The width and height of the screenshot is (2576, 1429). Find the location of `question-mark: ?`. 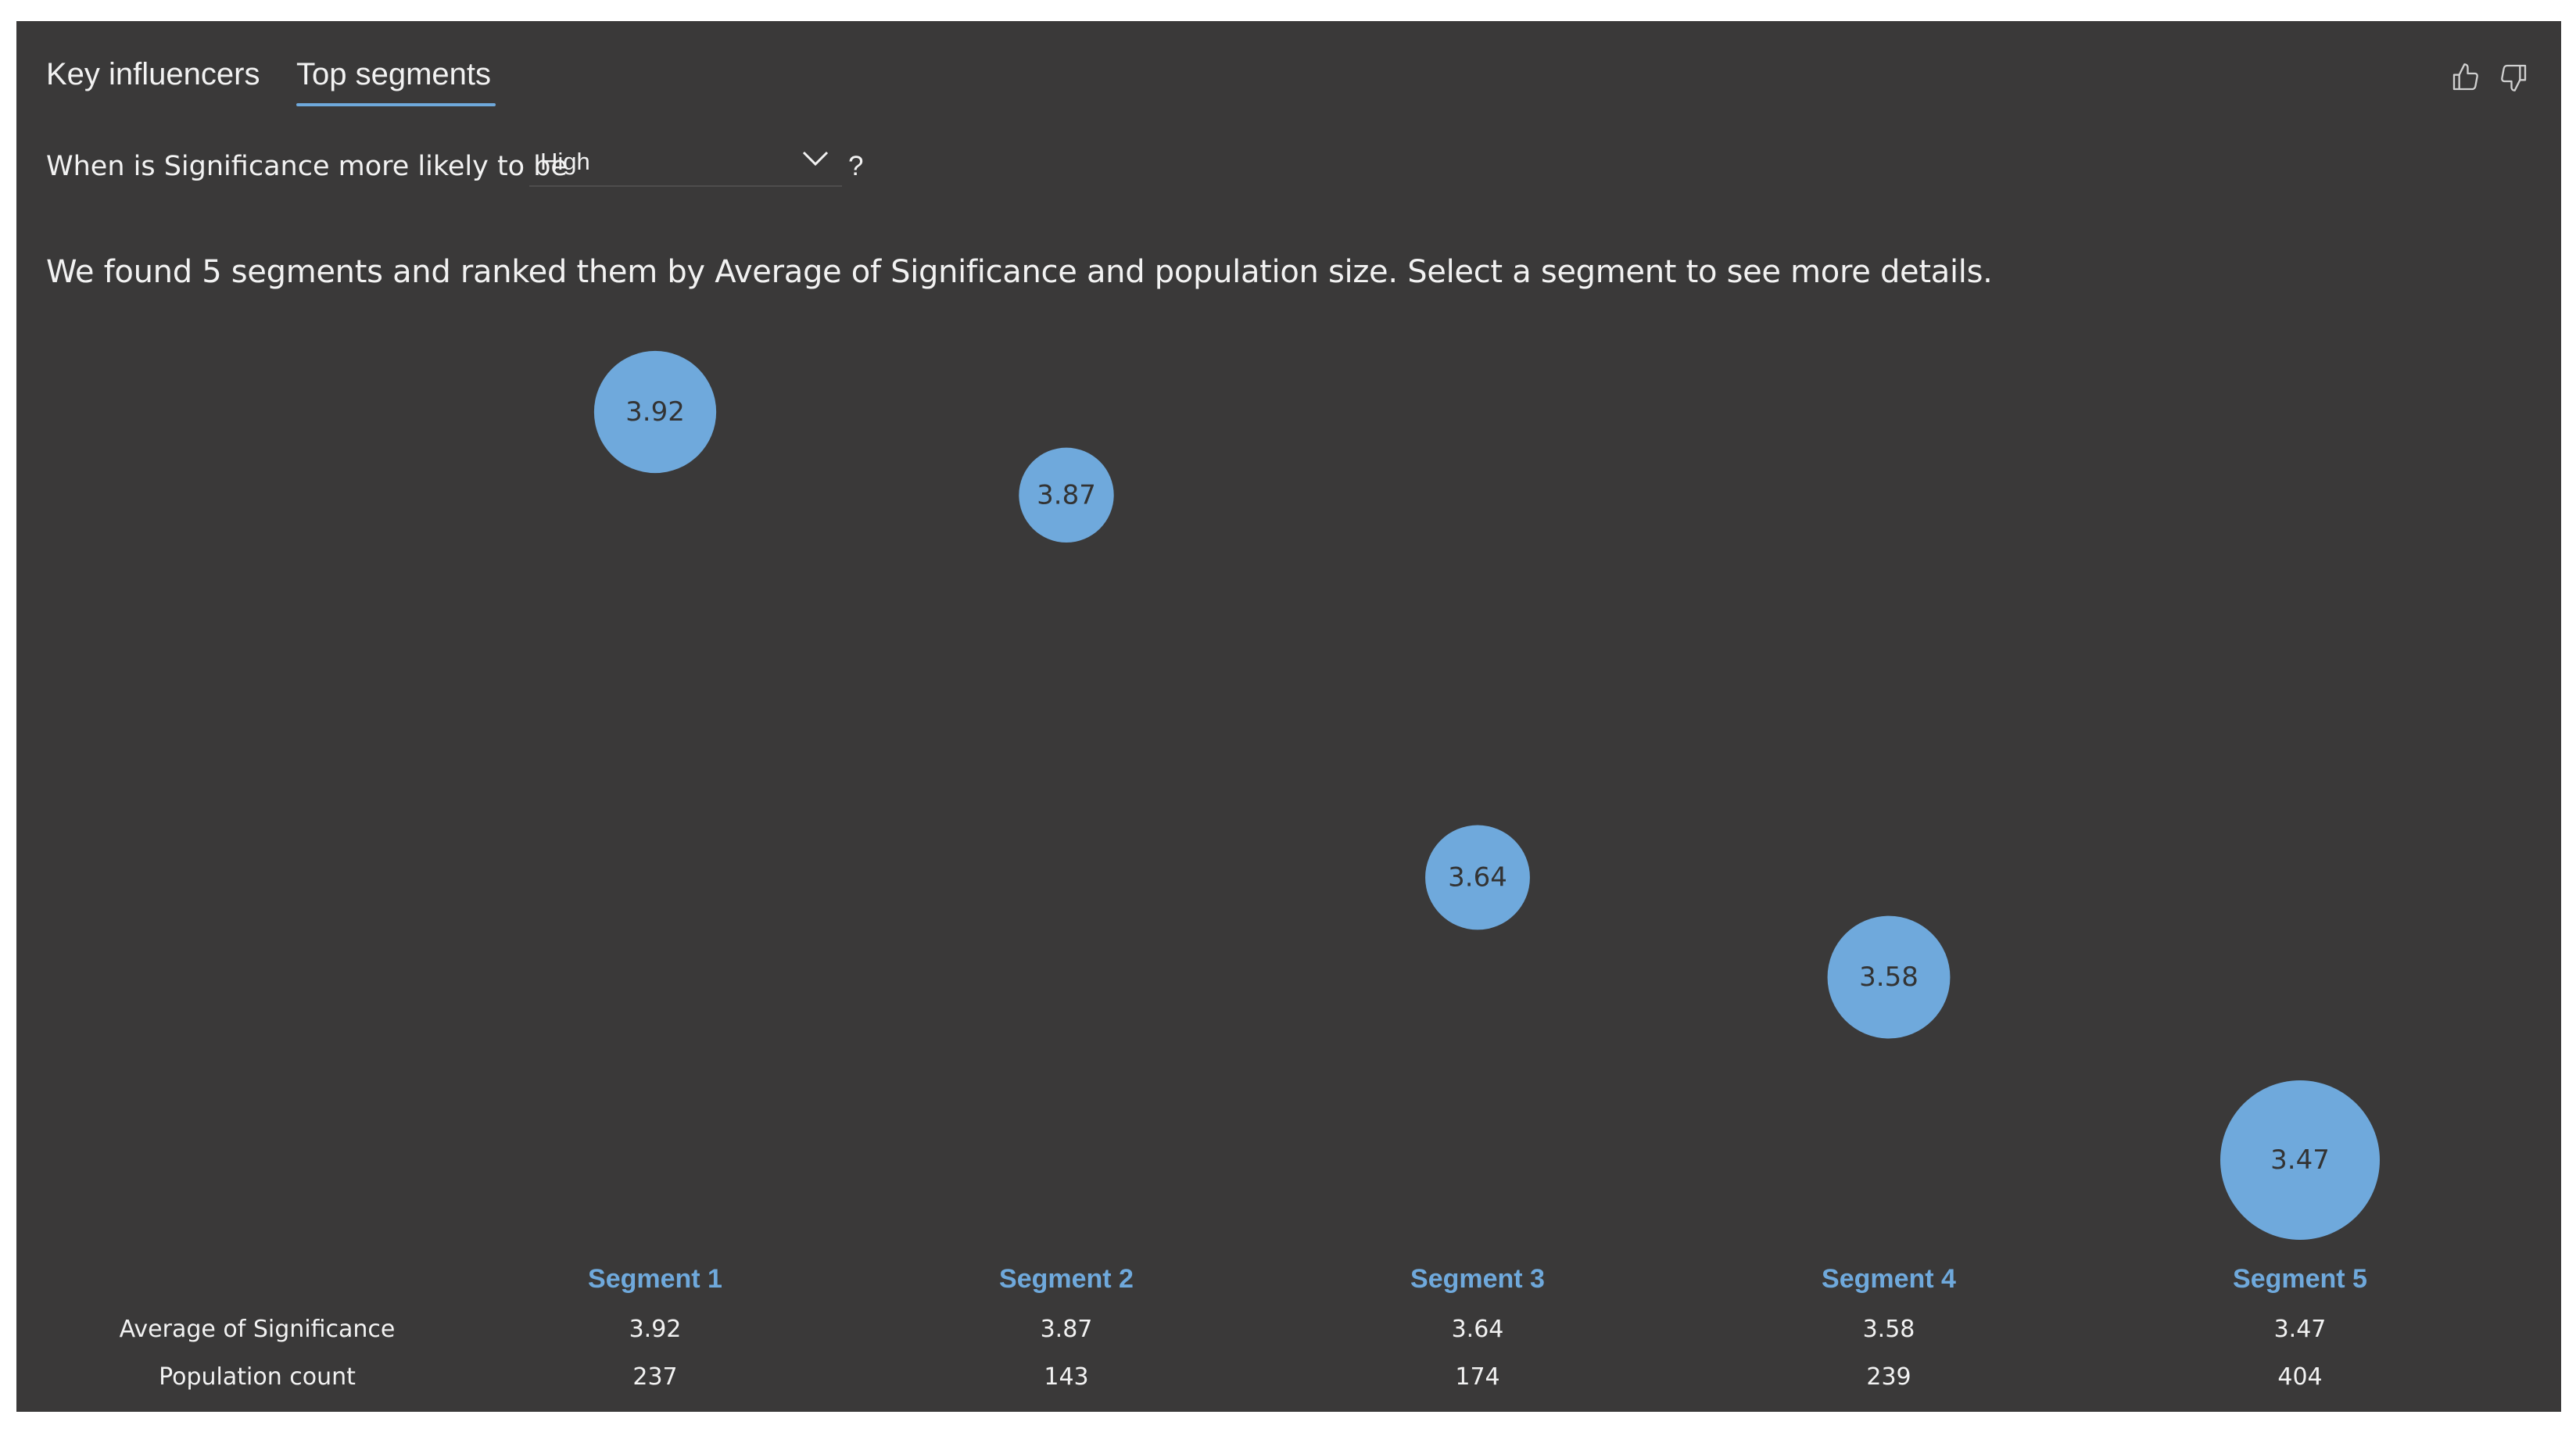

question-mark: ? is located at coordinates (856, 166).